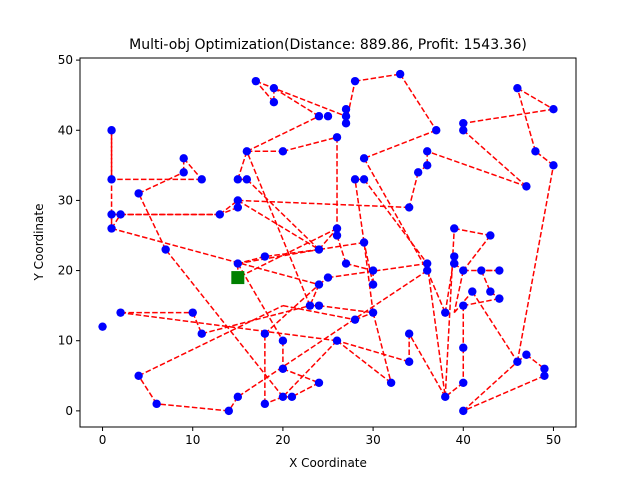 The height and width of the screenshot is (480, 640). Describe the element at coordinates (328, 463) in the screenshot. I see `x-axis-label: X Coordinate` at that location.